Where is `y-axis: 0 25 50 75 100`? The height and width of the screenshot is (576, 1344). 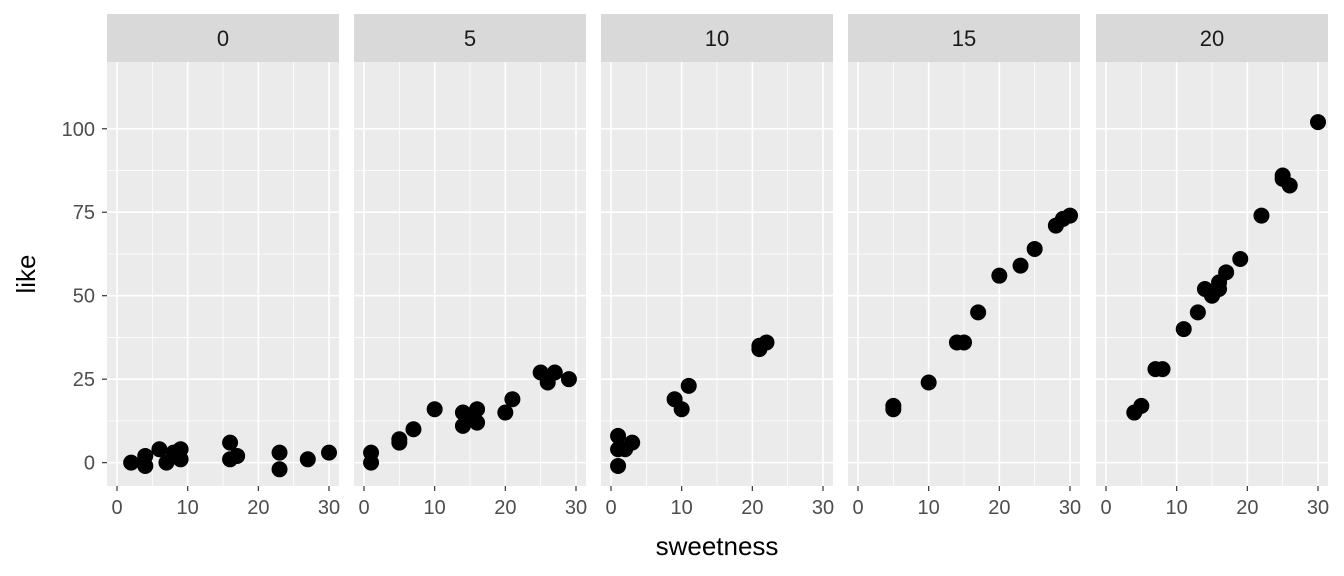 y-axis: 0 25 50 75 100 is located at coordinates (84, 297).